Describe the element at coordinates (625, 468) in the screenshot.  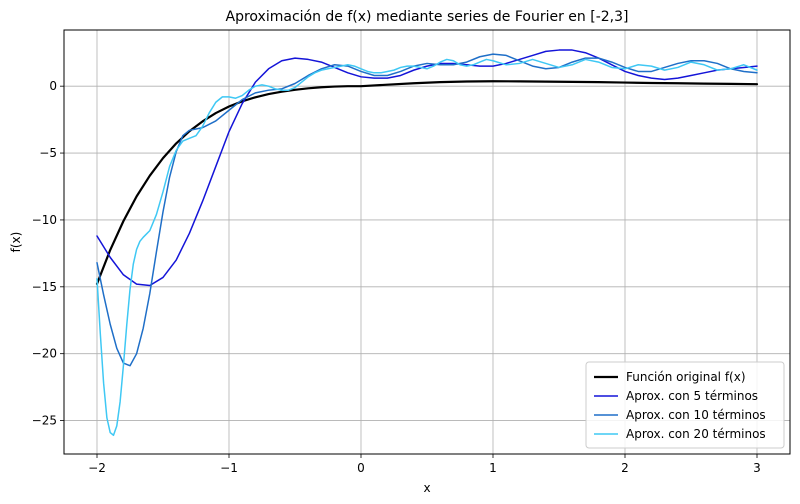
I see `x-tick-label: 2` at that location.